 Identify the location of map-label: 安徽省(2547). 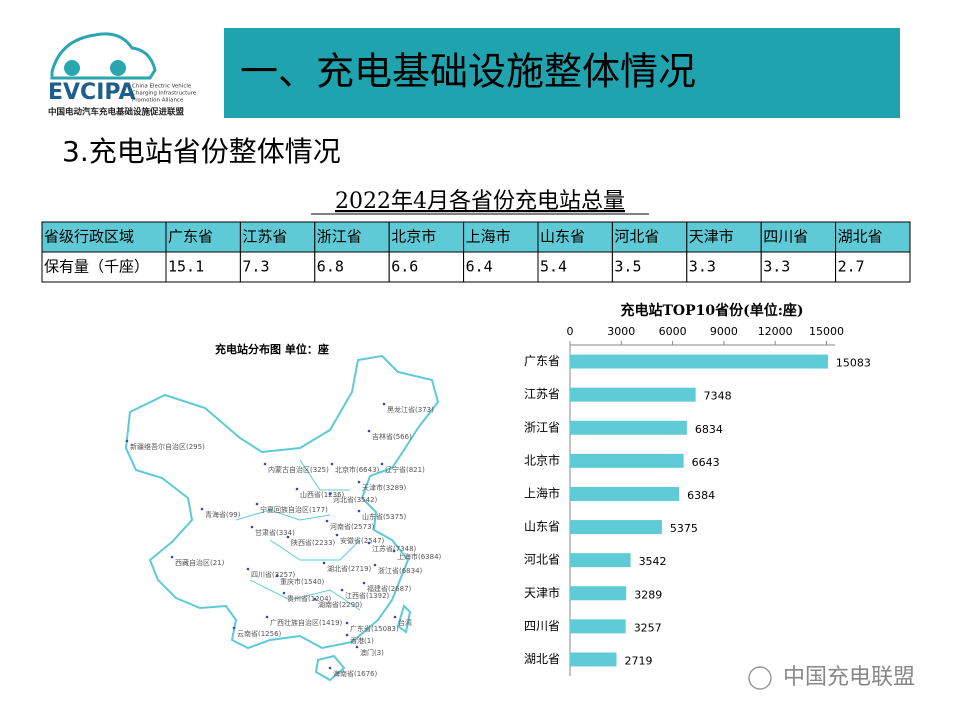
(362, 540).